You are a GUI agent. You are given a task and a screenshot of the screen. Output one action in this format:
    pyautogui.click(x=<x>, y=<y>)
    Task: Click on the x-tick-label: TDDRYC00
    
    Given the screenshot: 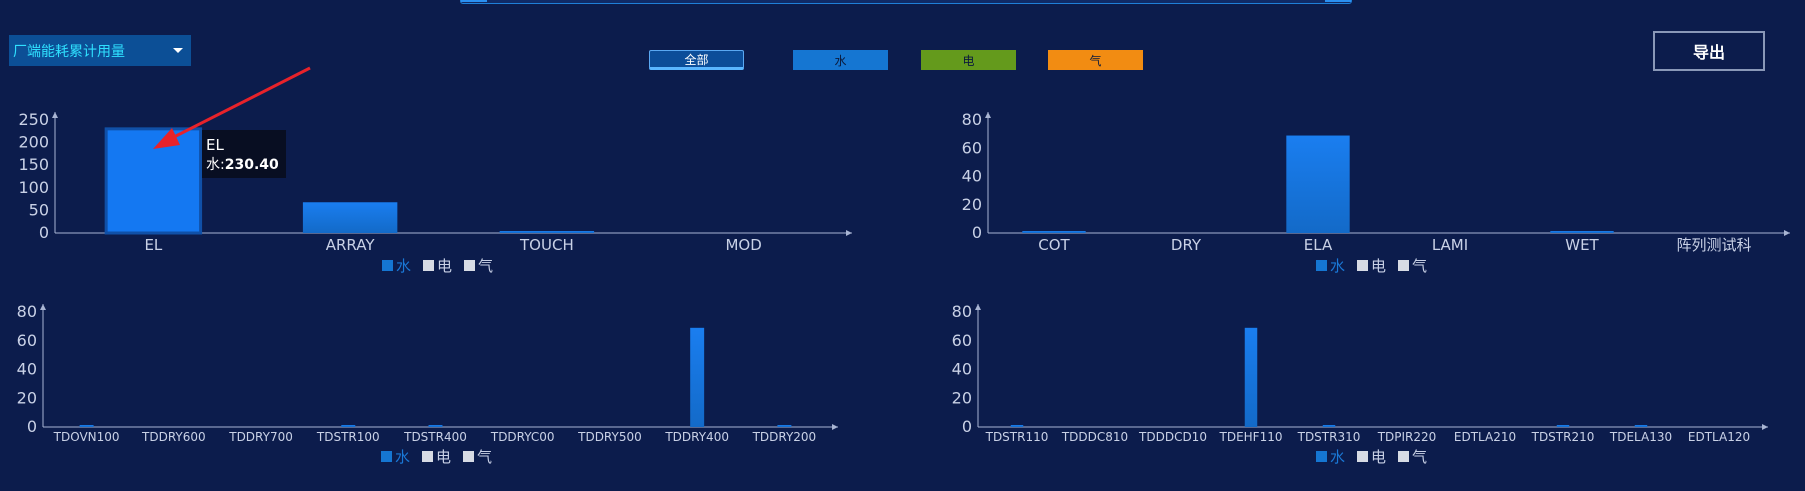 What is the action you would take?
    pyautogui.click(x=522, y=437)
    